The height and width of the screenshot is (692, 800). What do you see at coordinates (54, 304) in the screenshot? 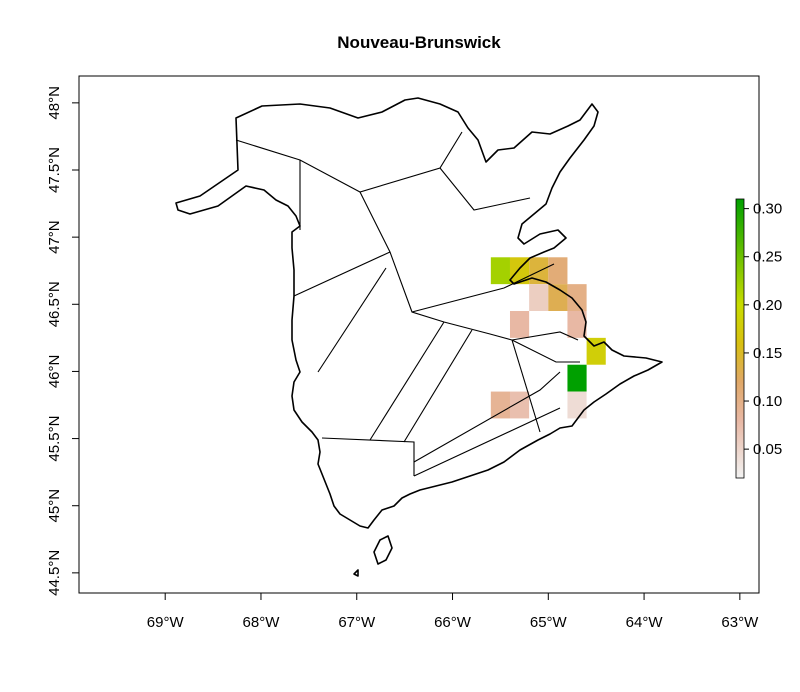
I see `y-tick-label: 46.5°N` at bounding box center [54, 304].